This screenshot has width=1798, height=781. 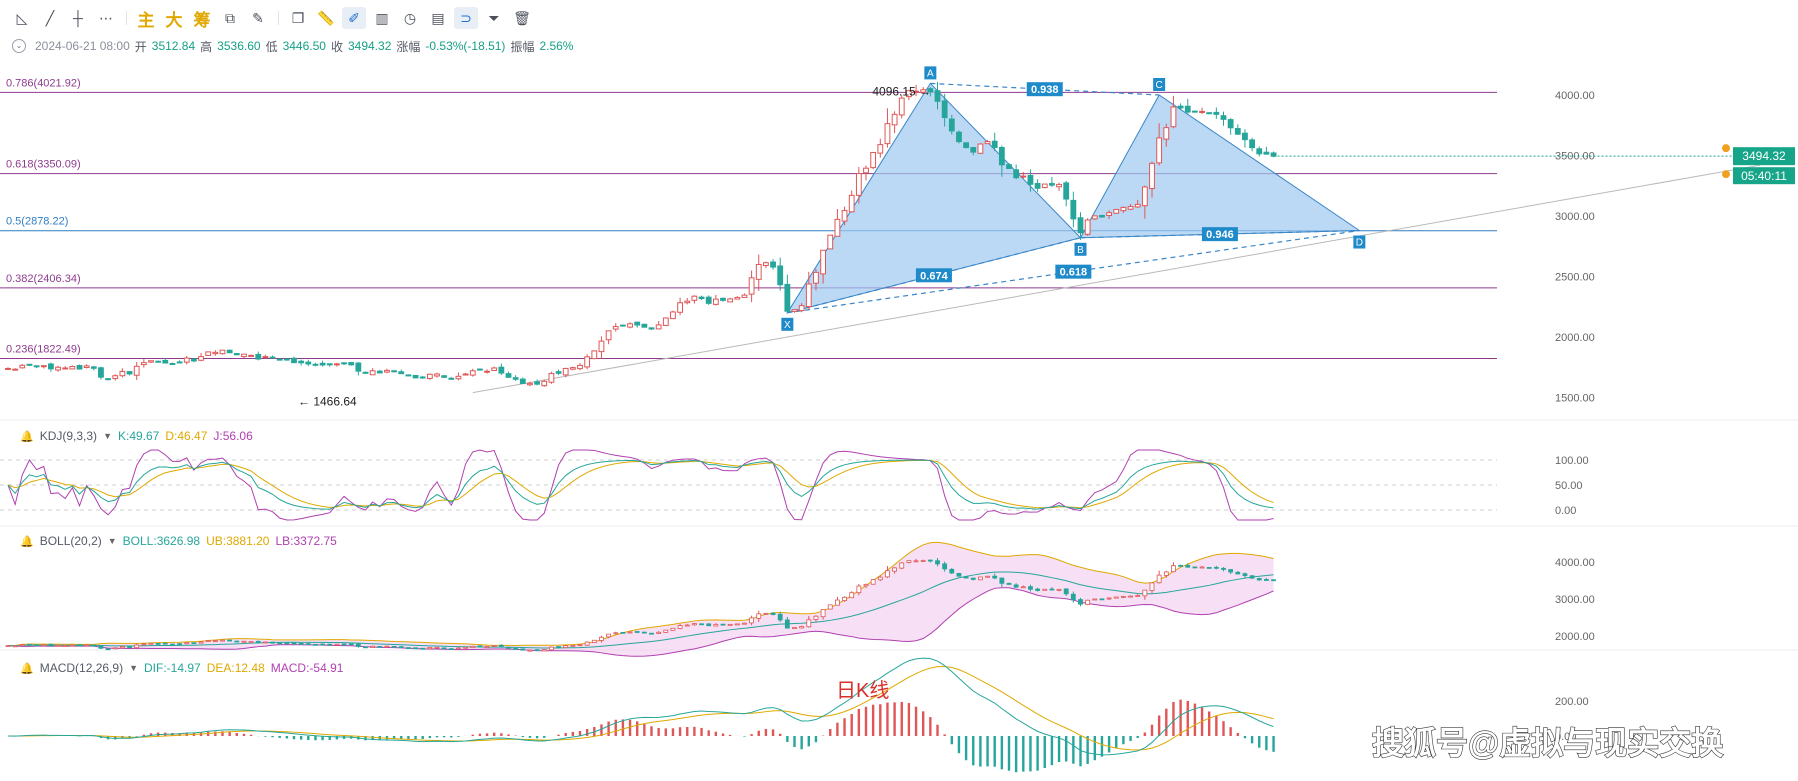 I want to click on drawing-toolbar: ◺ ╱ ┼ ⋯ 主 大 筹 ⧉ ✎ ❐ 📏 ✐ ▥ ◷ ▤ ⊃ ⏷ 🗑, so click(x=899, y=18).